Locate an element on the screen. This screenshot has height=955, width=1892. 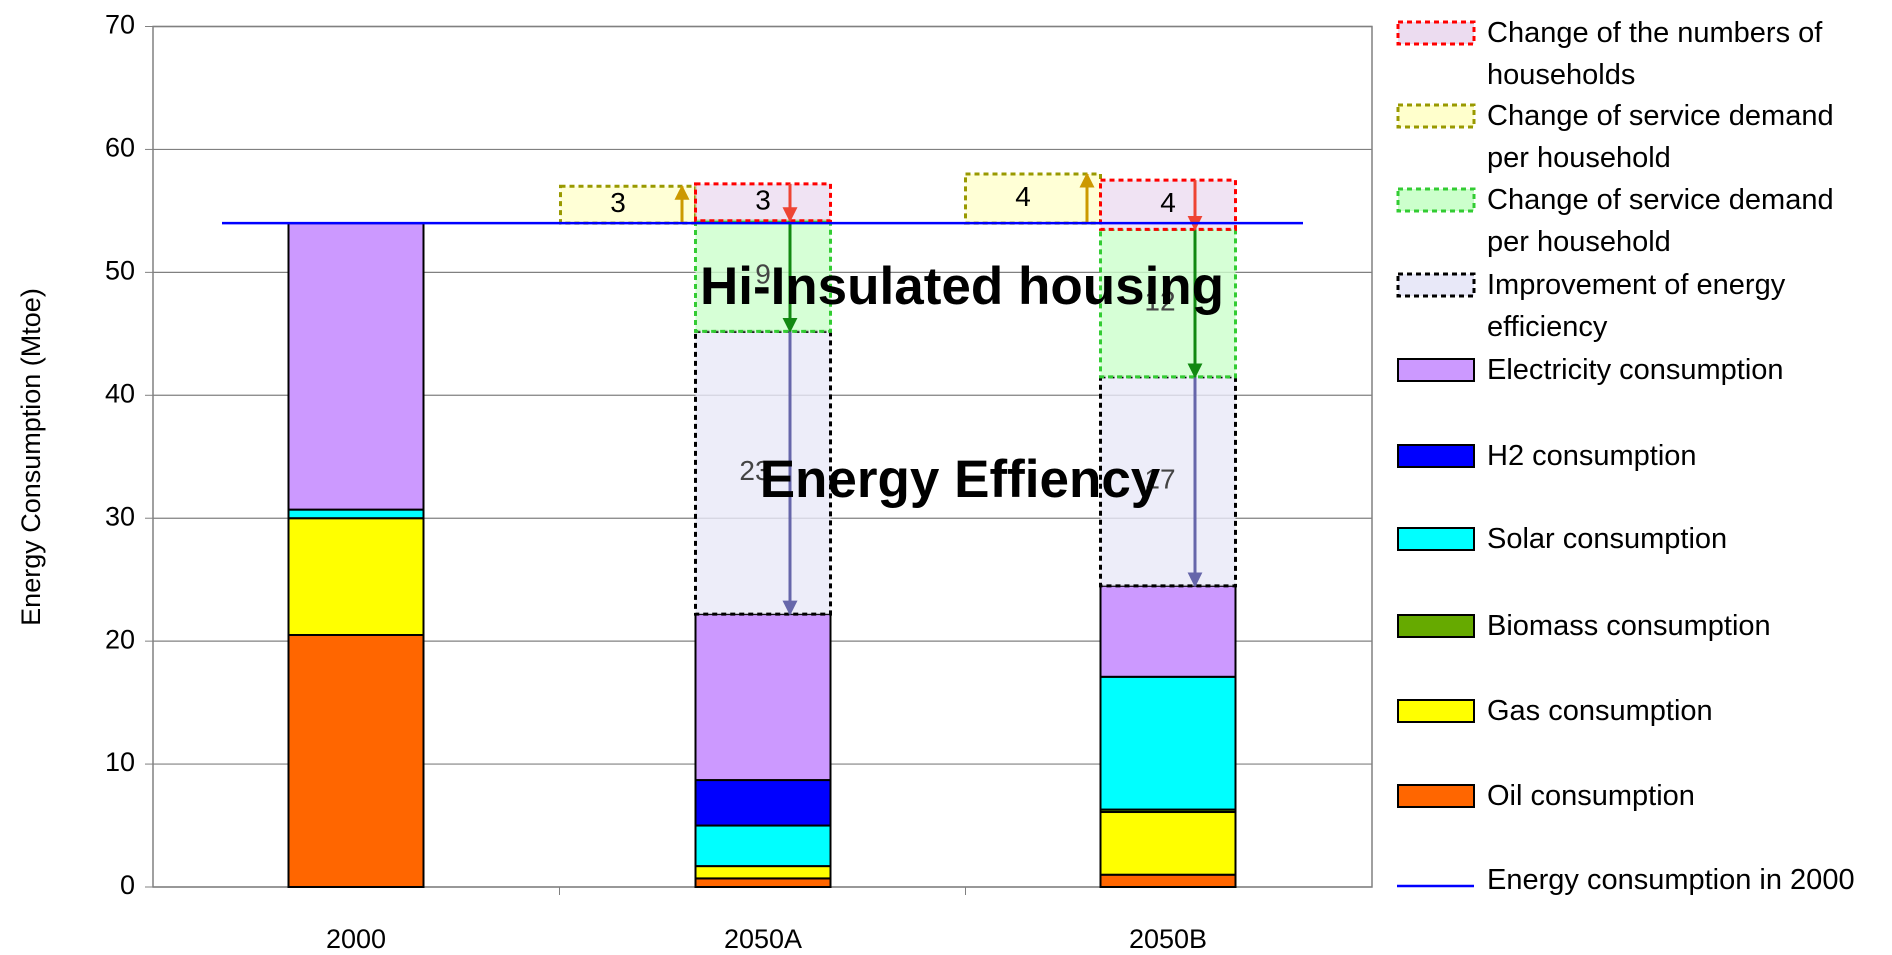
x-tick-label: 2050B is located at coordinates (1168, 939).